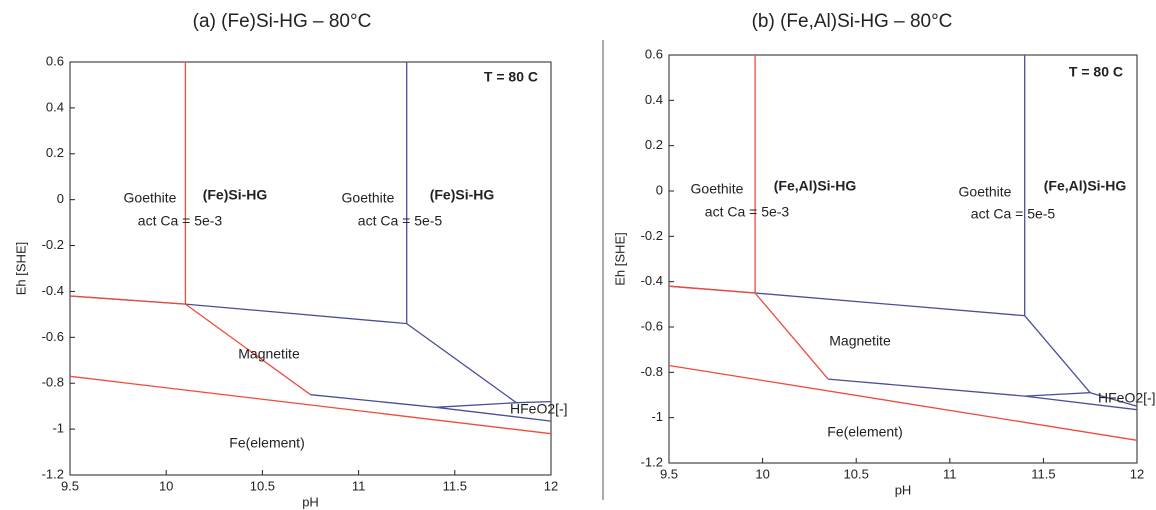 This screenshot has width=1156, height=510. I want to click on chart-title: (b) (Fe,Al)Si-HG – 80°C, so click(852, 21).